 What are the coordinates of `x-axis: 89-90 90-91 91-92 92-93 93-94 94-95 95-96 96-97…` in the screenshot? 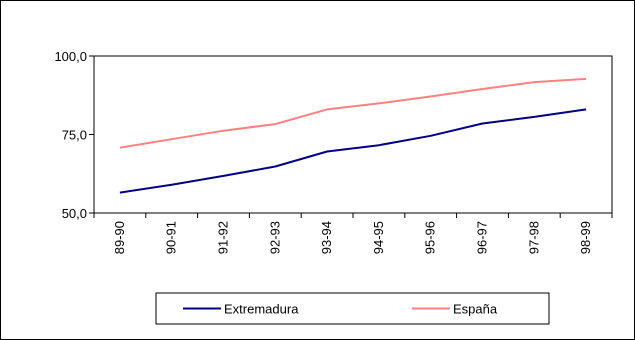 It's located at (353, 233).